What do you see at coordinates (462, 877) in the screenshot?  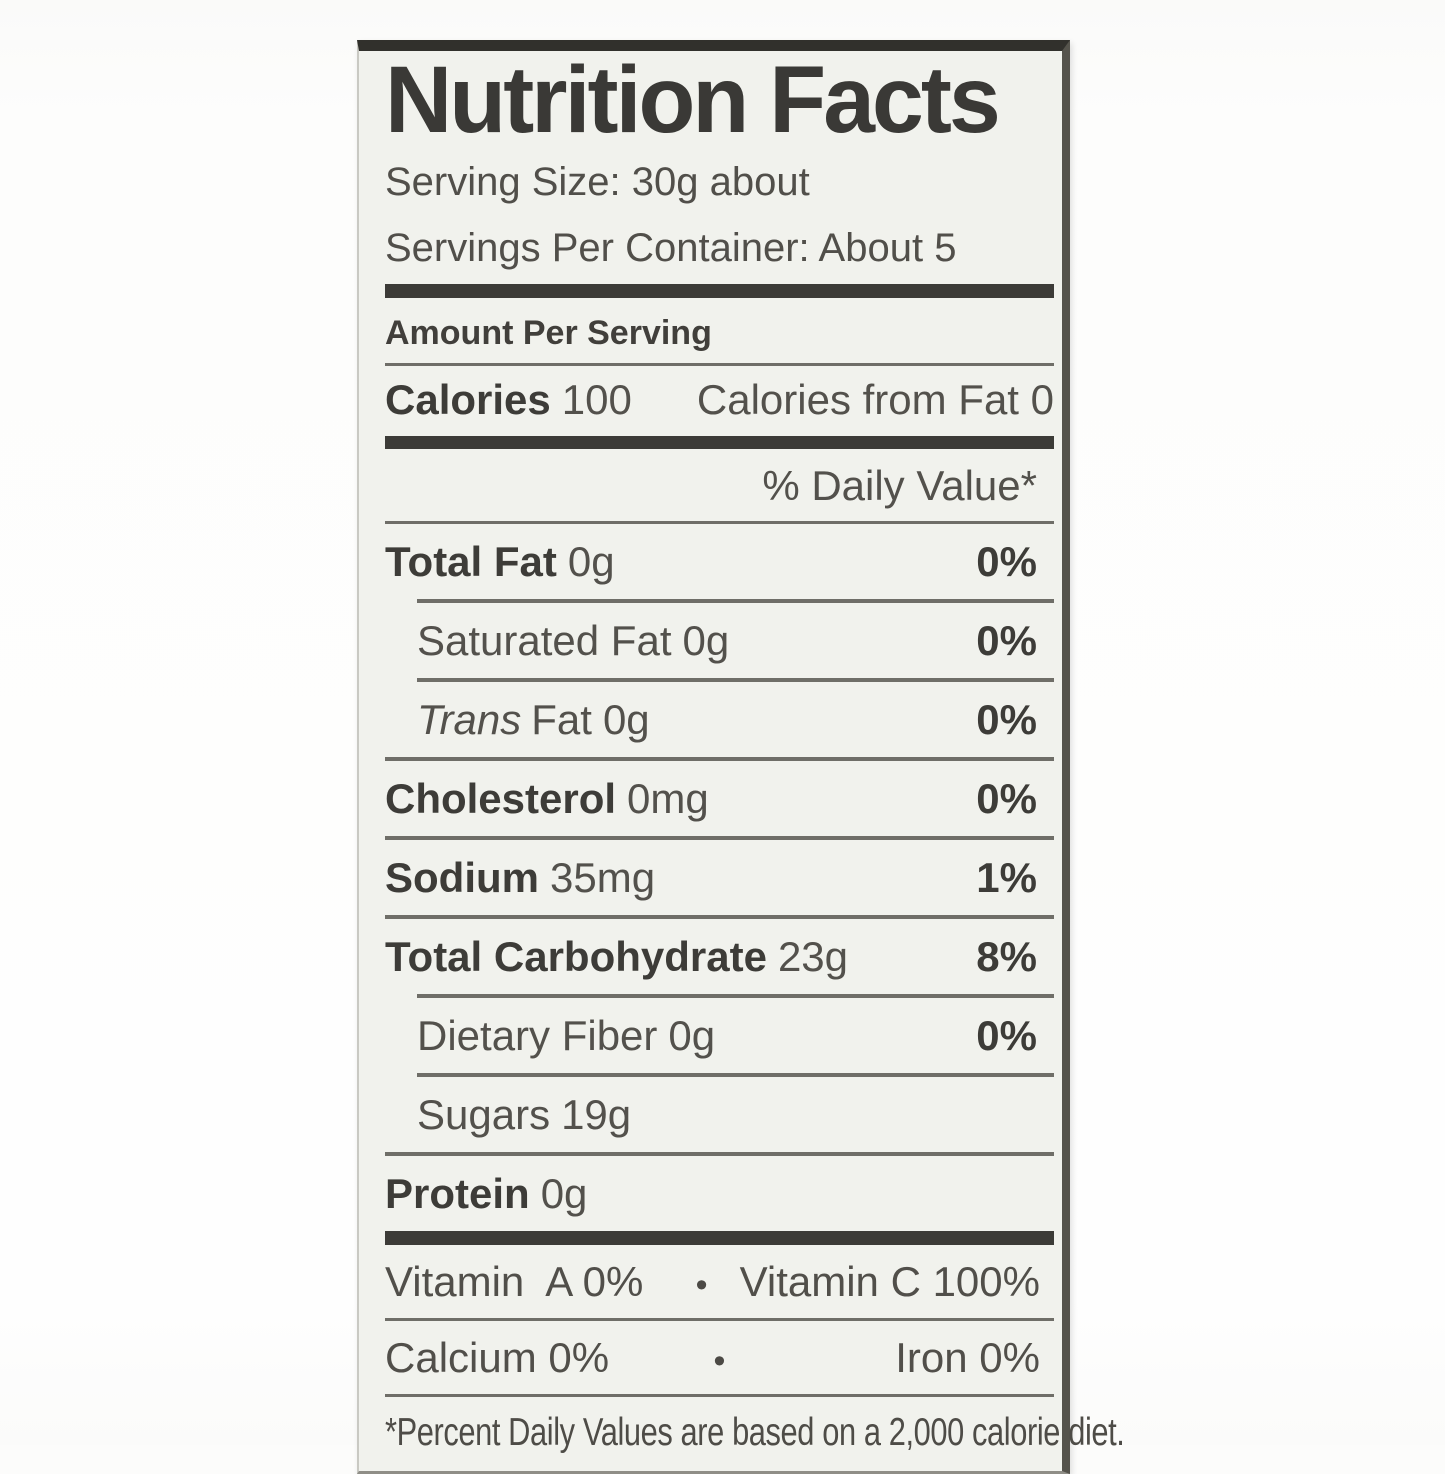 I see `nutrient-name: Sodium` at bounding box center [462, 877].